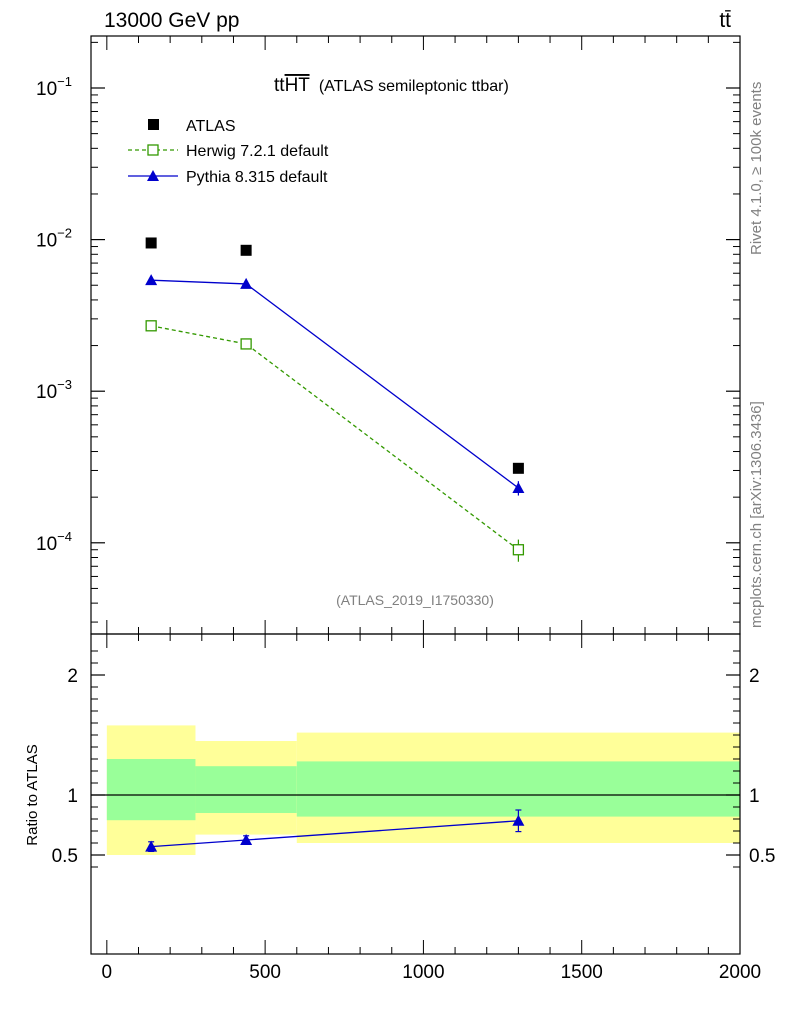 This screenshot has width=786, height=1024. What do you see at coordinates (423, 972) in the screenshot?
I see `ratio-xtick-label-2: 1000` at bounding box center [423, 972].